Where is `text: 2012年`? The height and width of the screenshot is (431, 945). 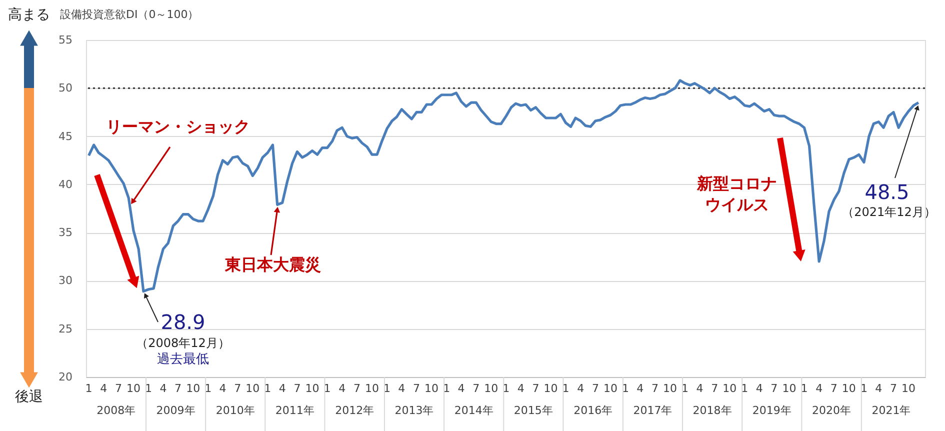
text: 2012年 is located at coordinates (354, 410).